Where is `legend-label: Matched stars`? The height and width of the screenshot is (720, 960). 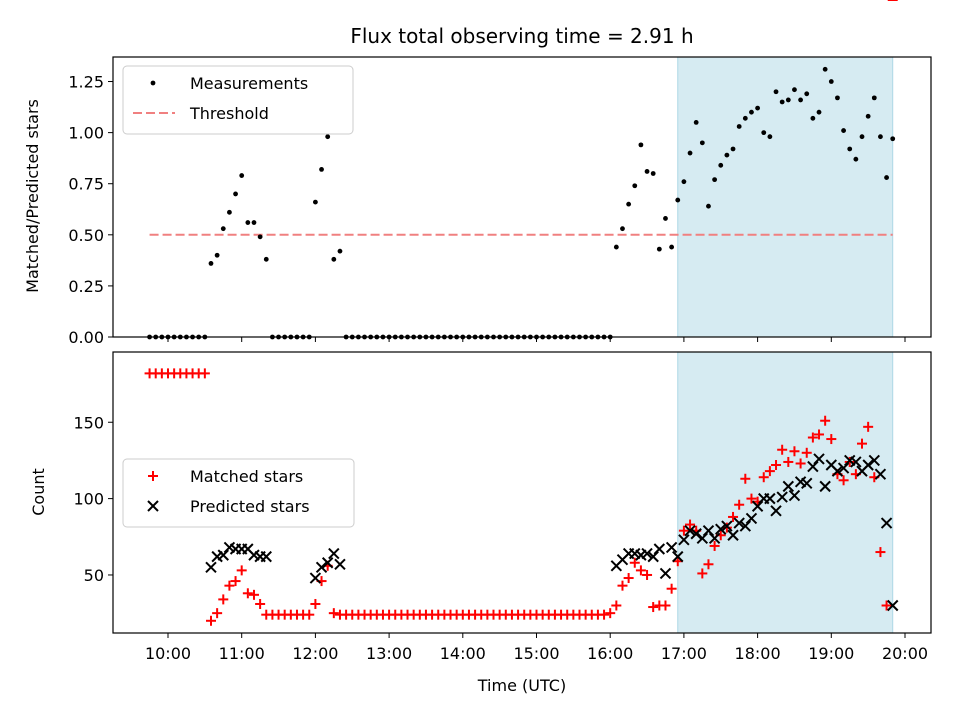 legend-label: Matched stars is located at coordinates (246, 476).